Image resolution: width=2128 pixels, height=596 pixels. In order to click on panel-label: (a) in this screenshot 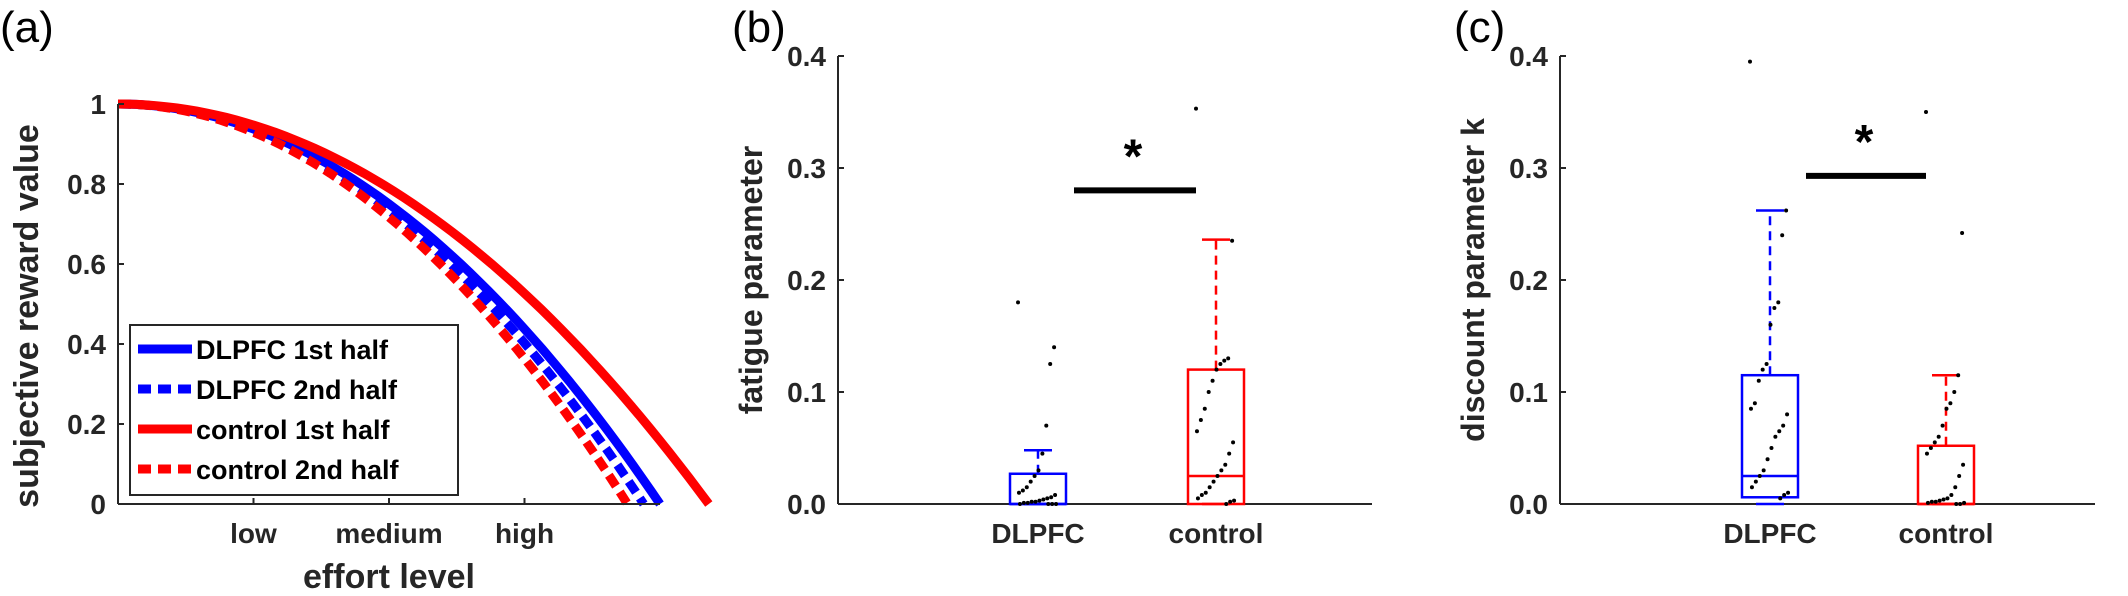, I will do `click(27, 27)`.